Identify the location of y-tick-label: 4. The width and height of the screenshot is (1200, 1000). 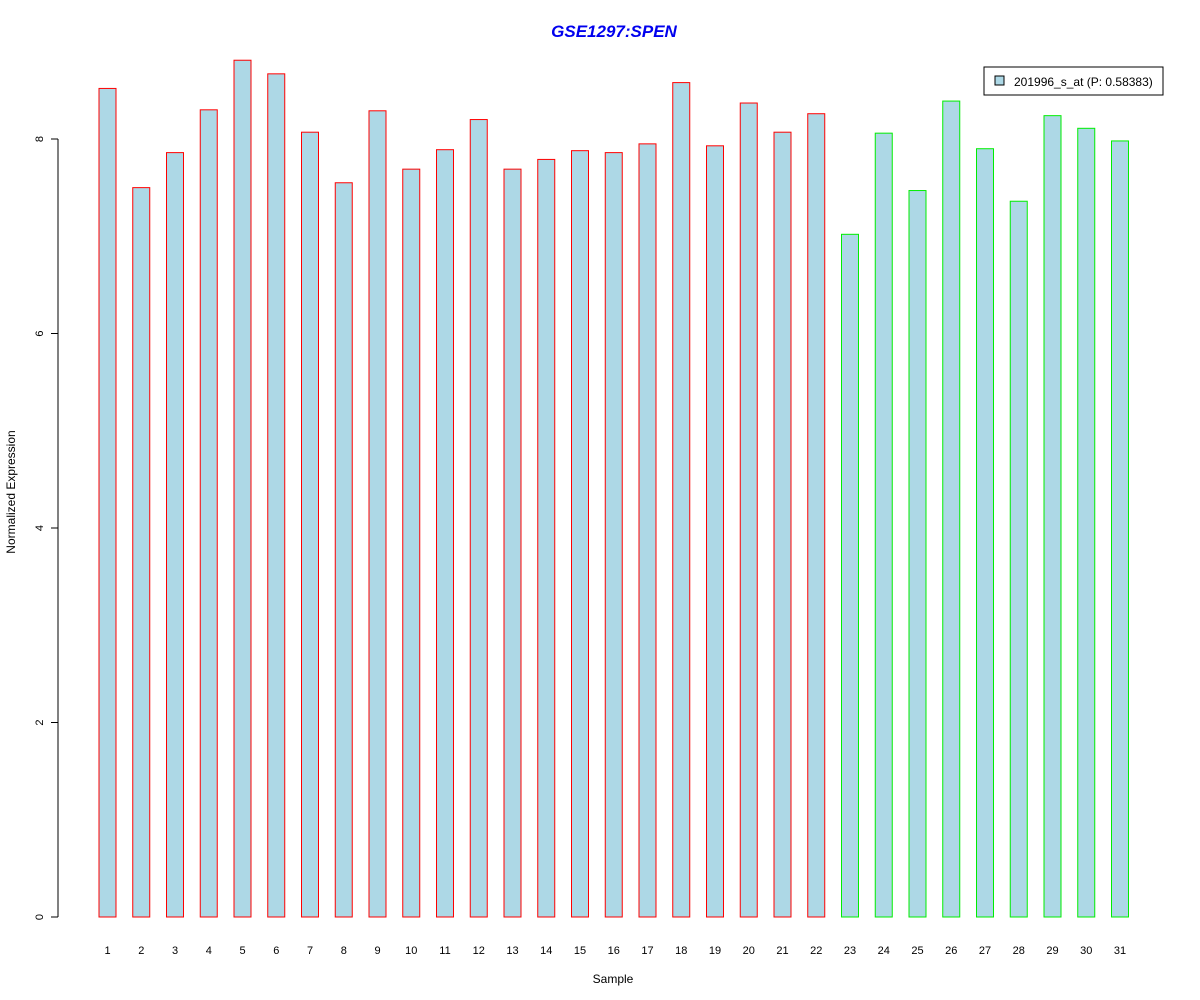
(40, 528).